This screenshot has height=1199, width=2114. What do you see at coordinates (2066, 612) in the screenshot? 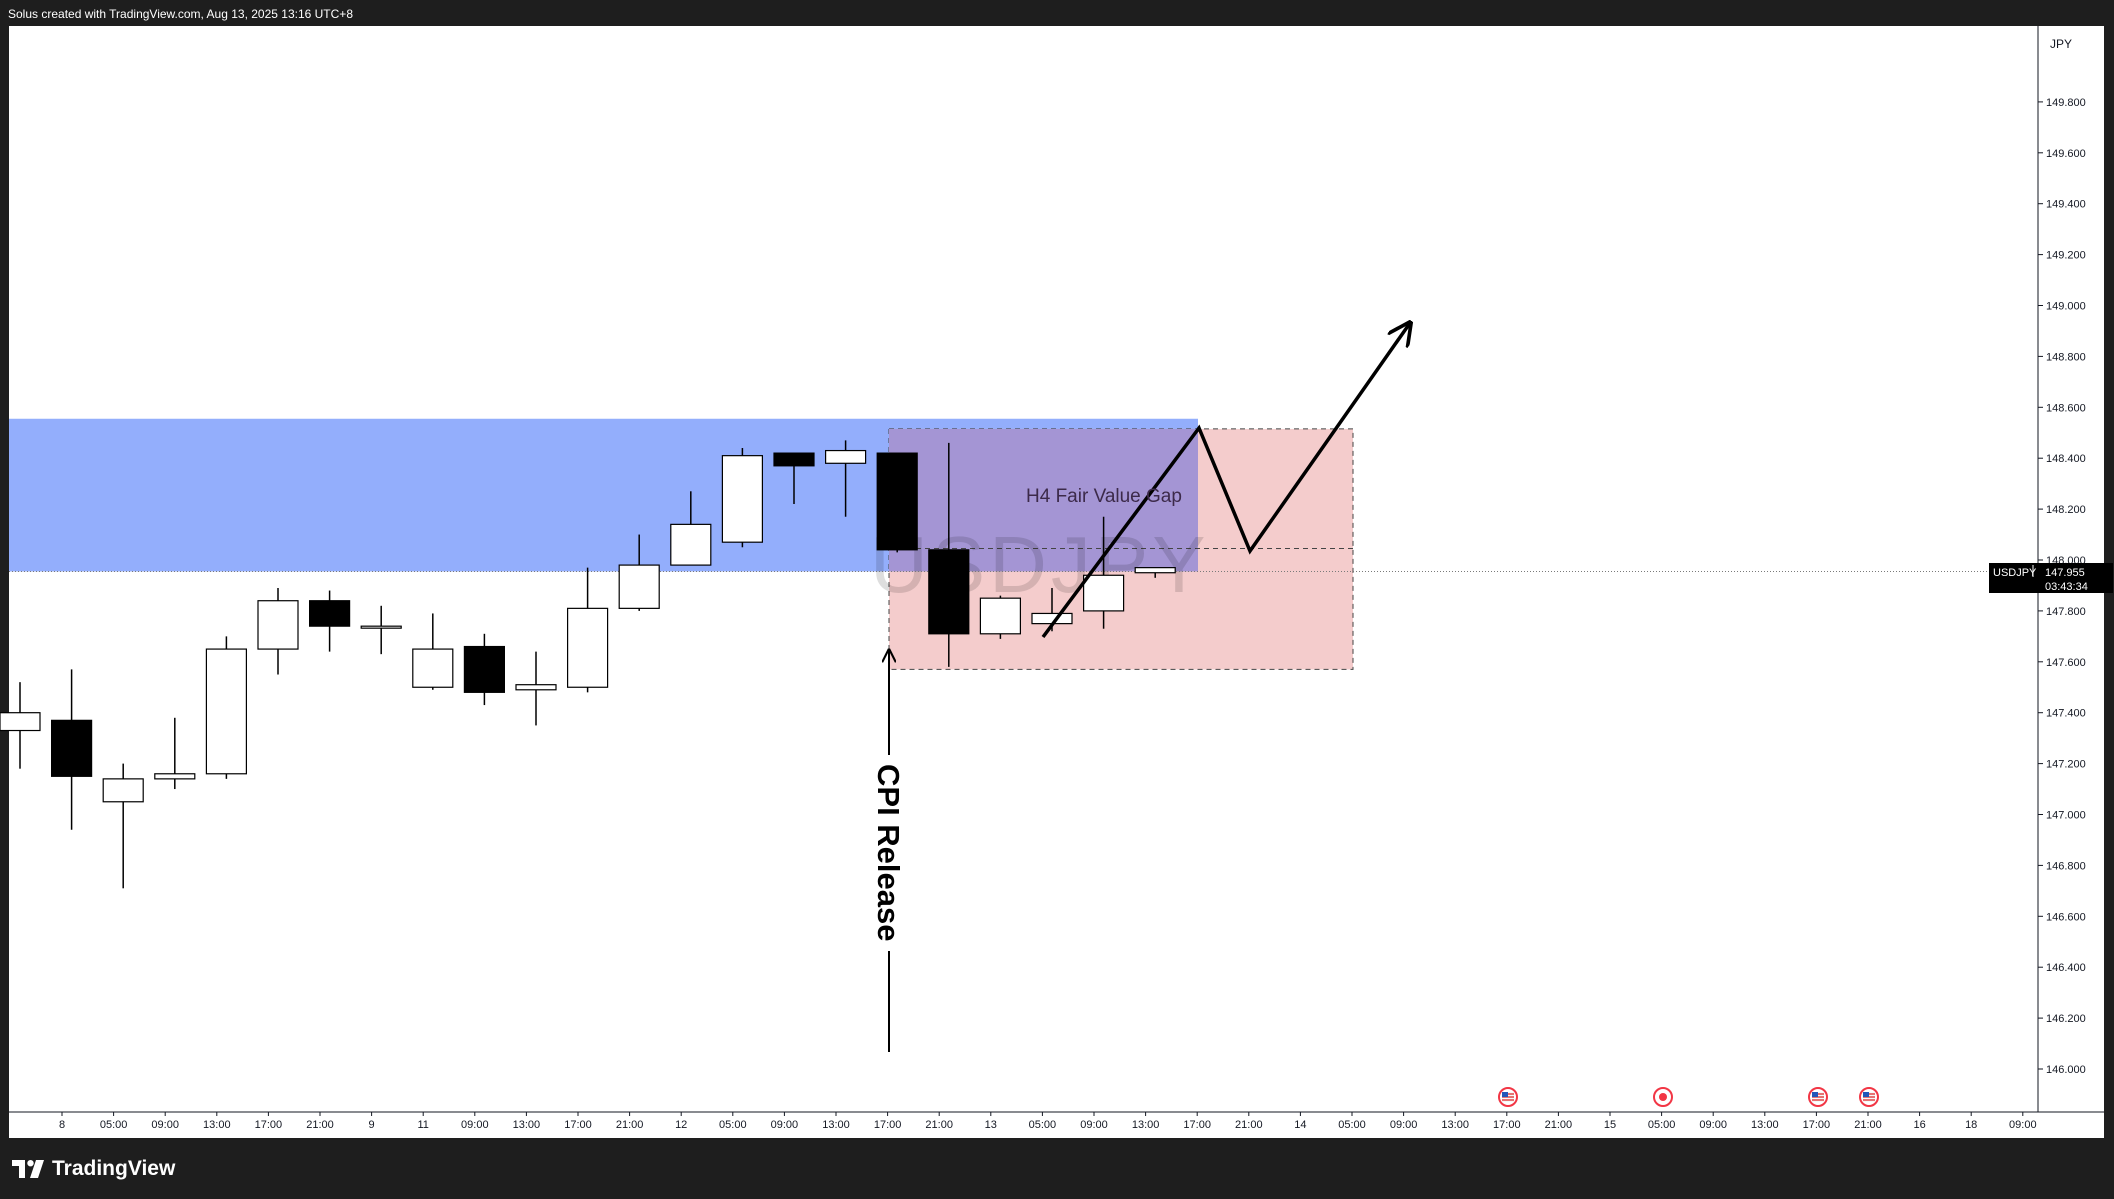
I see `price-tick-label: 147.800` at bounding box center [2066, 612].